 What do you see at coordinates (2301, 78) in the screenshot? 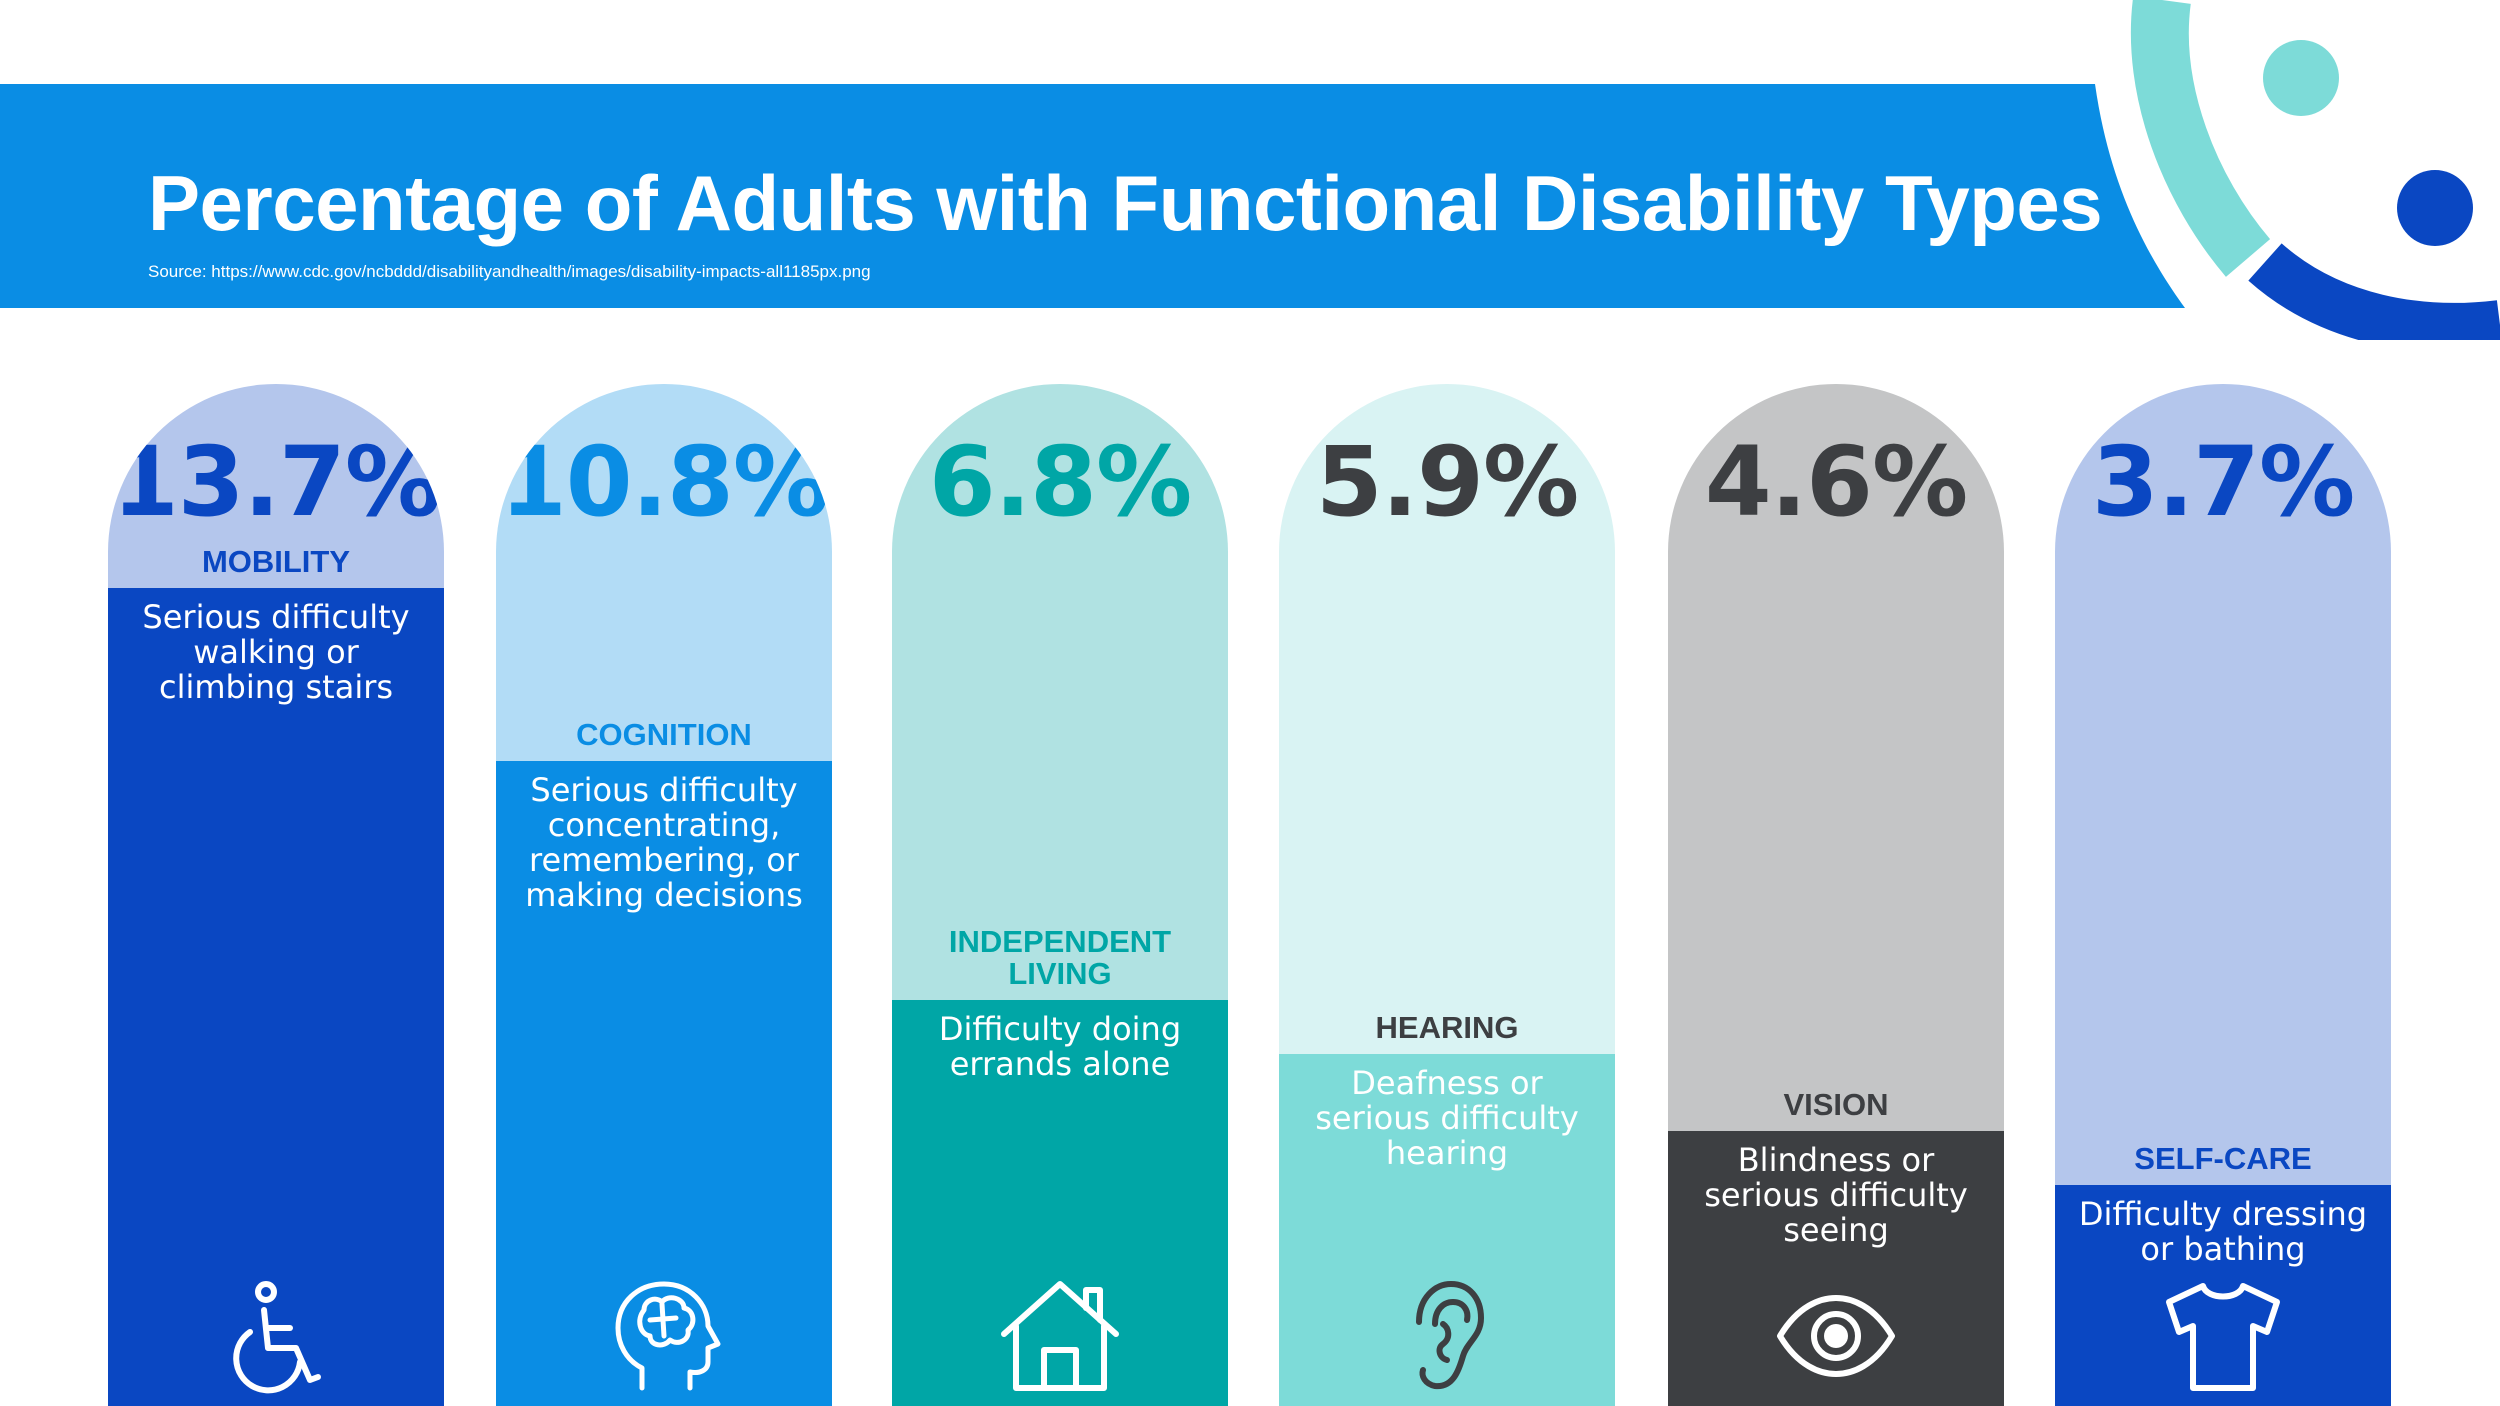
I see `decor-teal-dot` at bounding box center [2301, 78].